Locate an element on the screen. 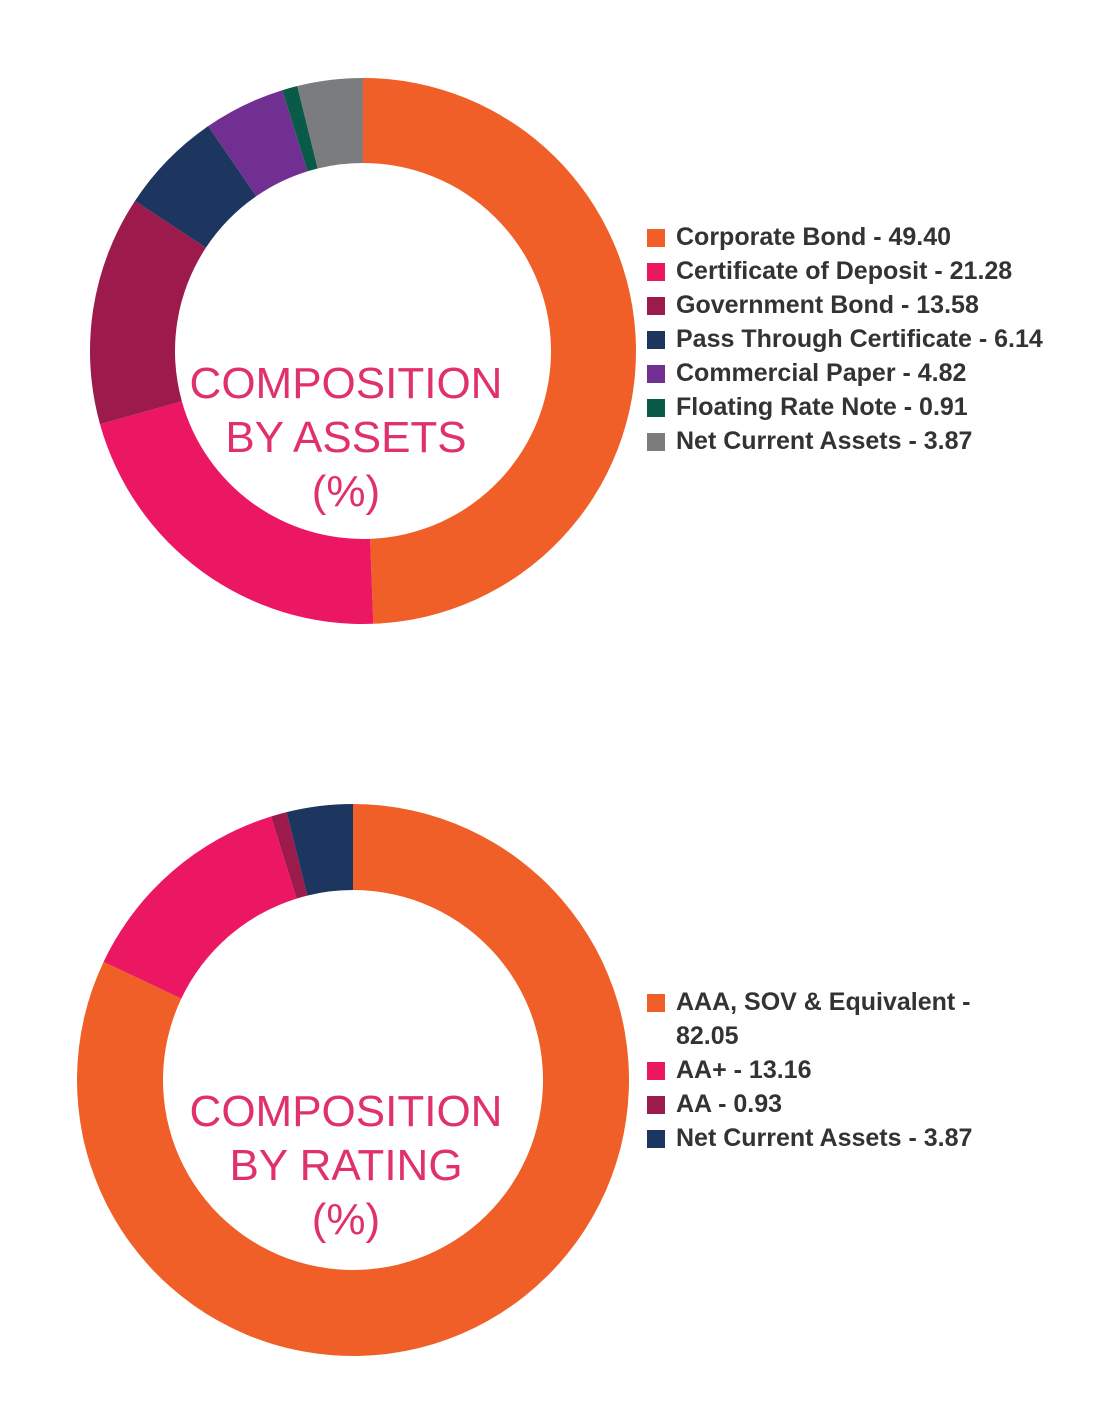  rating-chart-title: COMPOSITION BY RATING (%) is located at coordinates (346, 1166).